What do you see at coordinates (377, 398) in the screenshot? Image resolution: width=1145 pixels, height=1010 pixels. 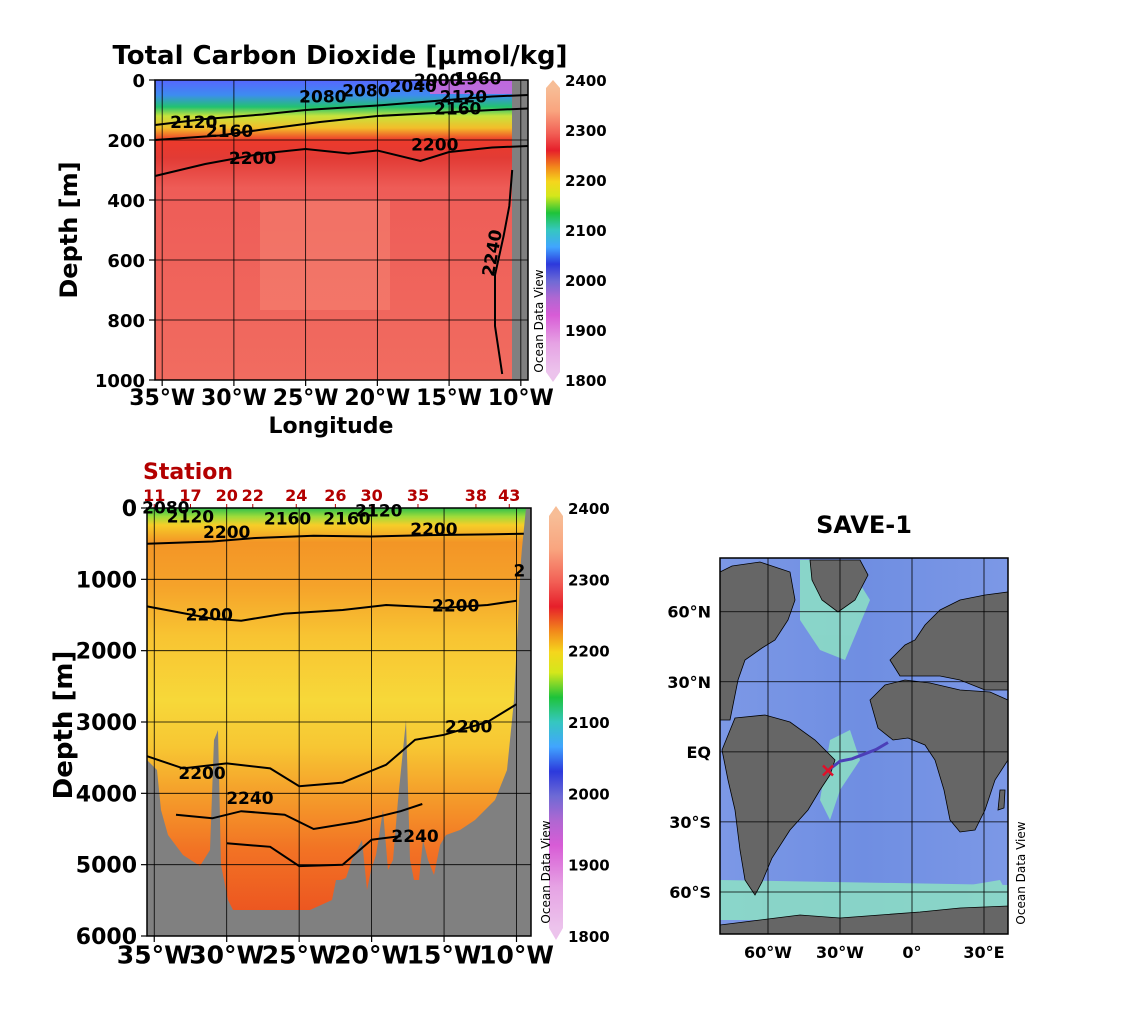 I see `top-x-tick-label-3: 20°W` at bounding box center [377, 398].